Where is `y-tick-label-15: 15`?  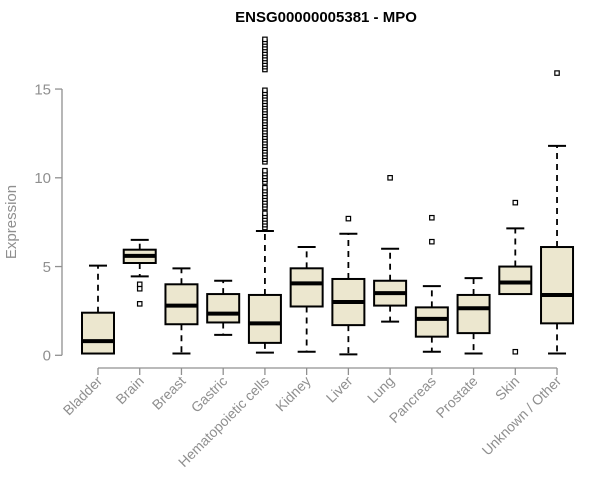
y-tick-label-15: 15 is located at coordinates (42, 89).